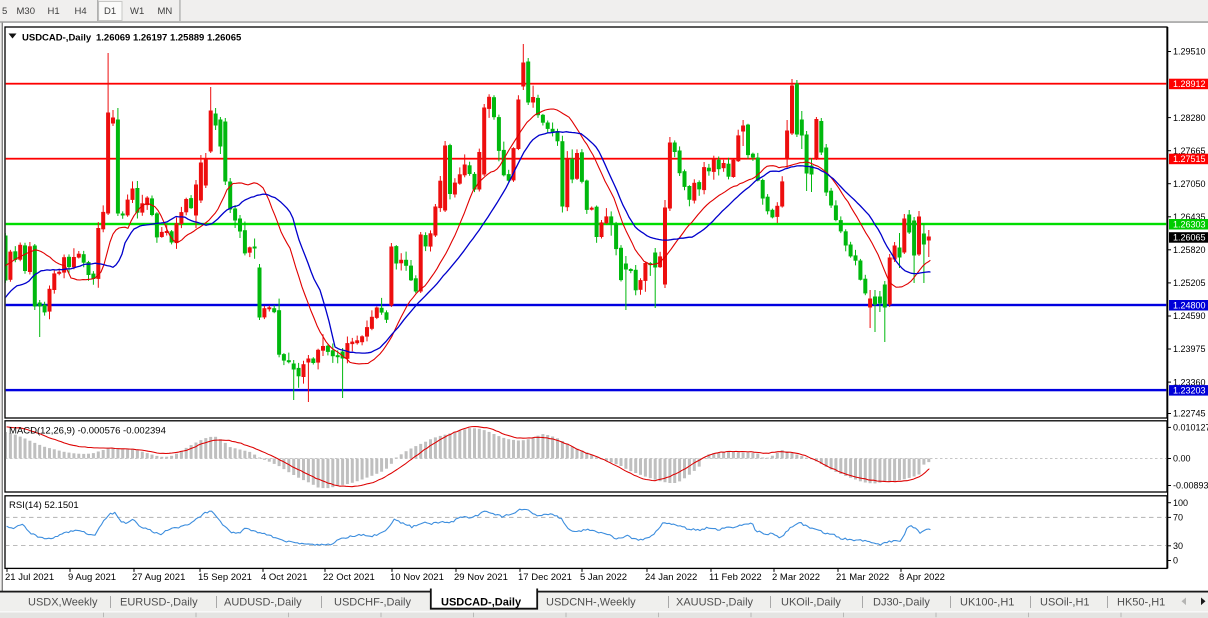  Describe the element at coordinates (1182, 459) in the screenshot. I see `svg-text: 0.00` at that location.